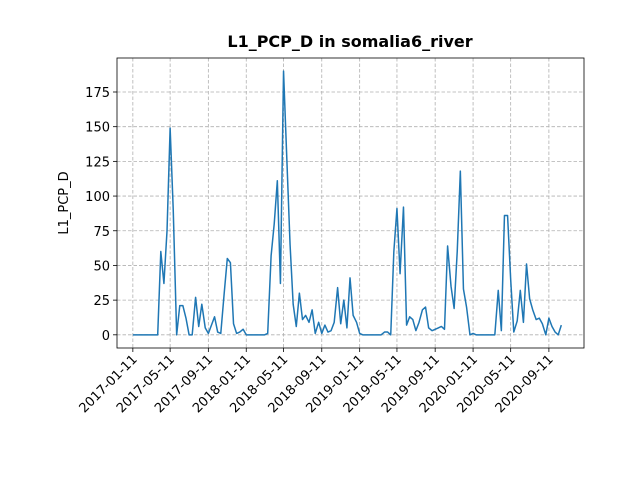 This screenshot has width=640, height=480. I want to click on y-tick-label: 0, so click(106, 336).